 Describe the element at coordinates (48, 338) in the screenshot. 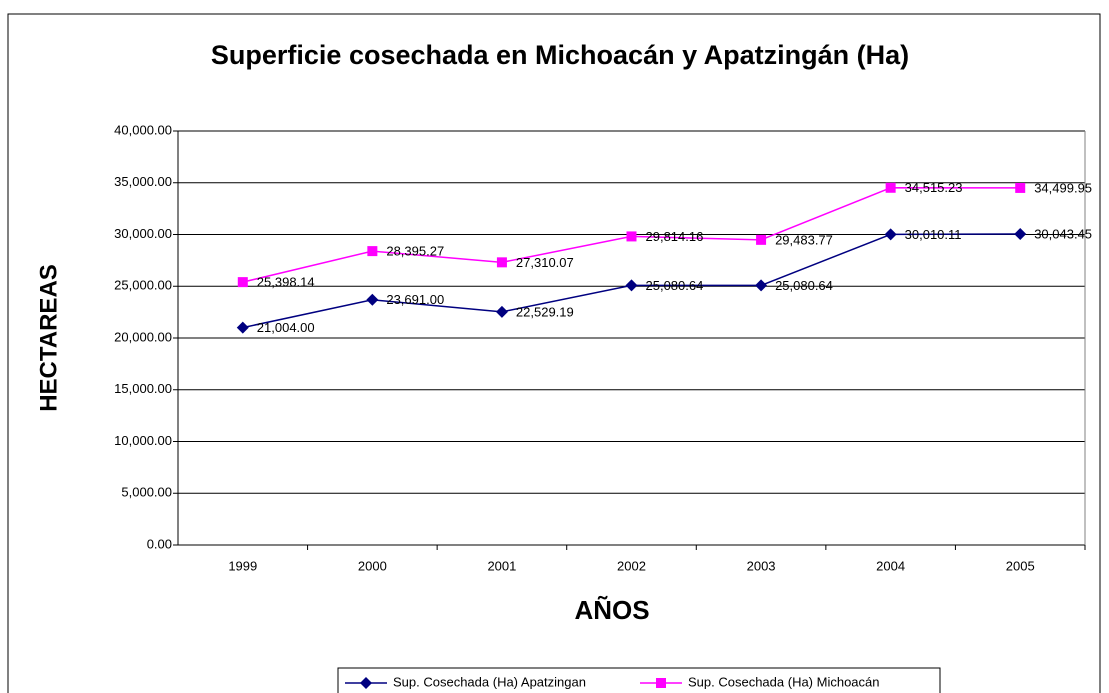

I see `y-axis-label: HECTAREAS` at that location.